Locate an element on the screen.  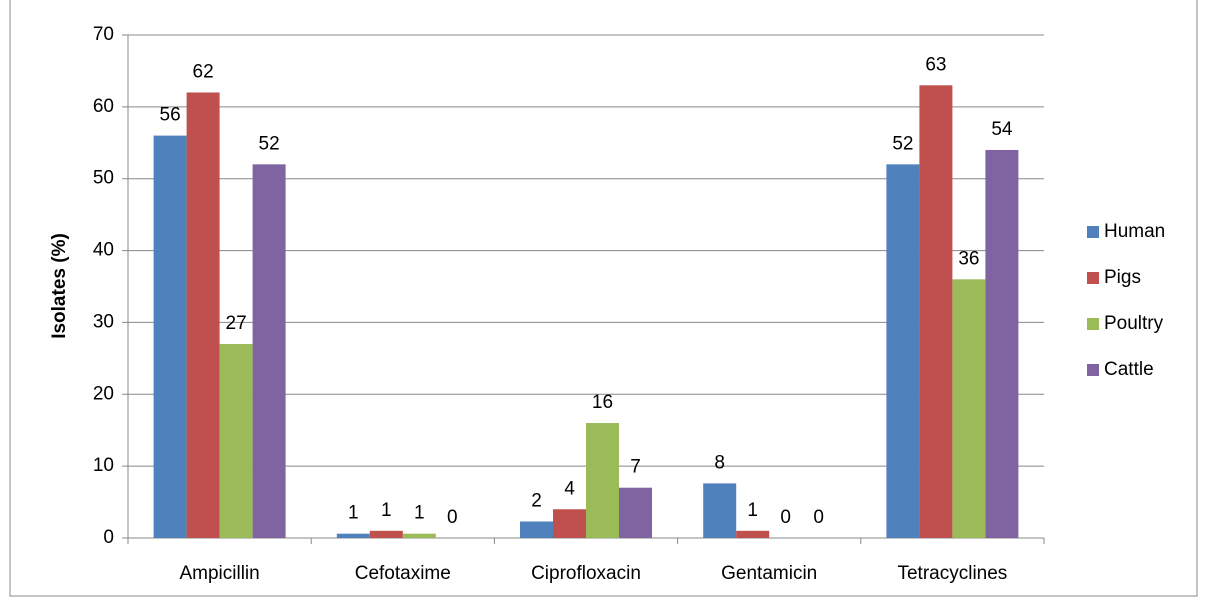
legend-label: Poultry is located at coordinates (1134, 323).